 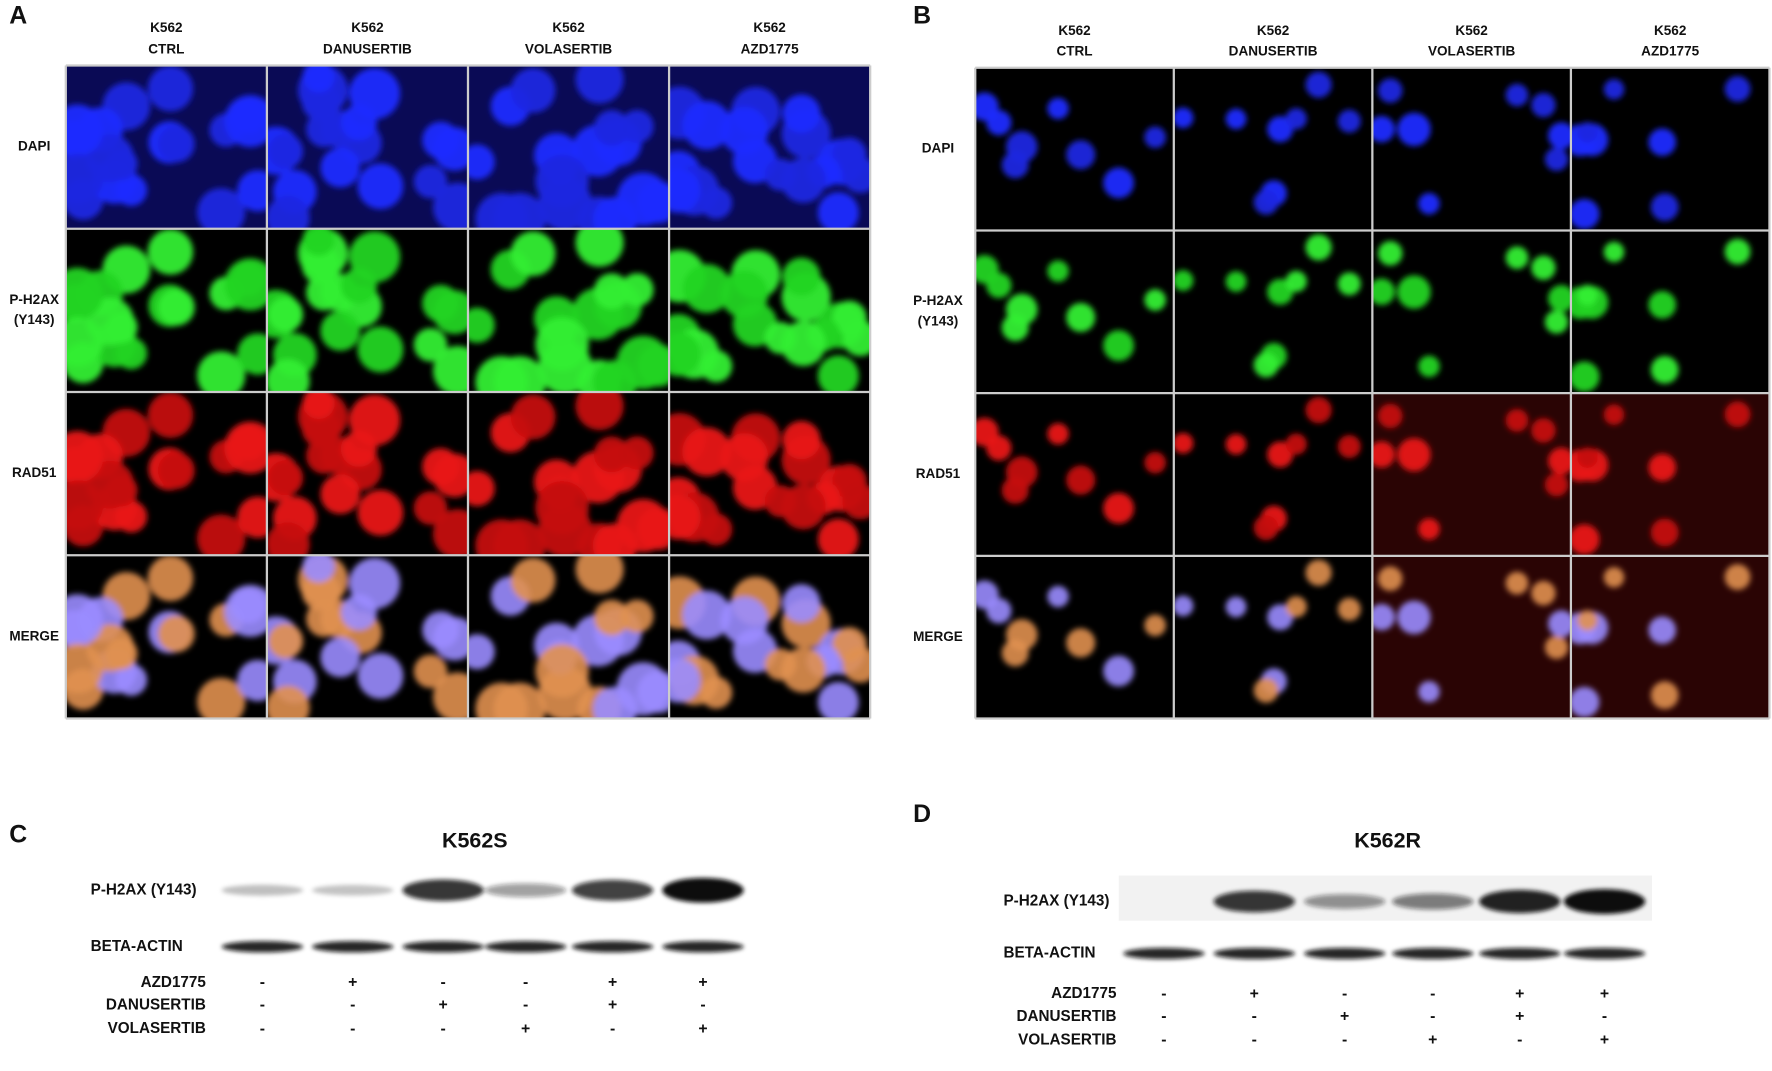 What do you see at coordinates (569, 48) in the screenshot?
I see `column-label: VOLASERTIB` at bounding box center [569, 48].